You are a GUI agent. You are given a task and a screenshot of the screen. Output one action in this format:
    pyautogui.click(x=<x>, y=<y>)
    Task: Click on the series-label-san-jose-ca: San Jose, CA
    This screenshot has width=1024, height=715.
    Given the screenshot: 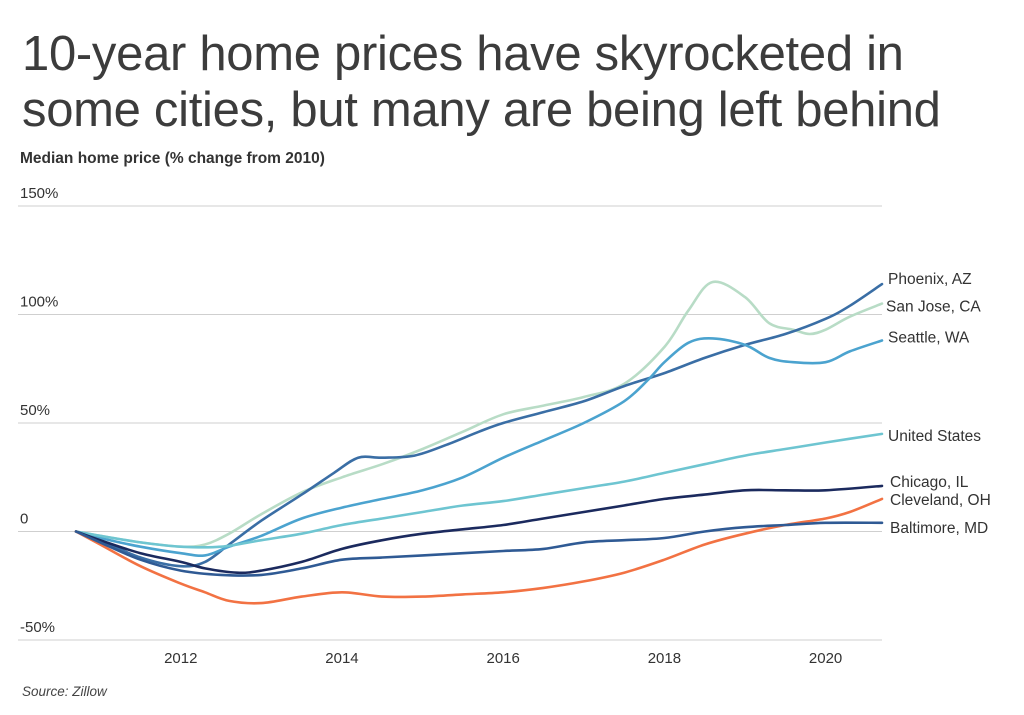 What is the action you would take?
    pyautogui.click(x=933, y=307)
    